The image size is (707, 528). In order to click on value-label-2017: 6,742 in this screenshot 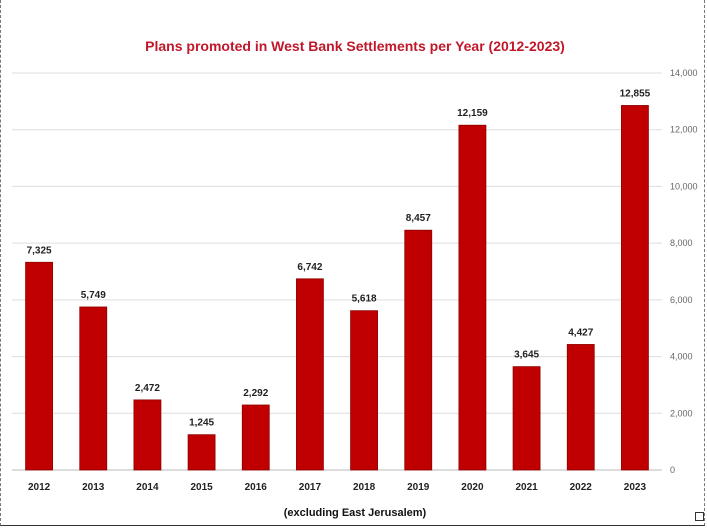, I will do `click(309, 267)`.